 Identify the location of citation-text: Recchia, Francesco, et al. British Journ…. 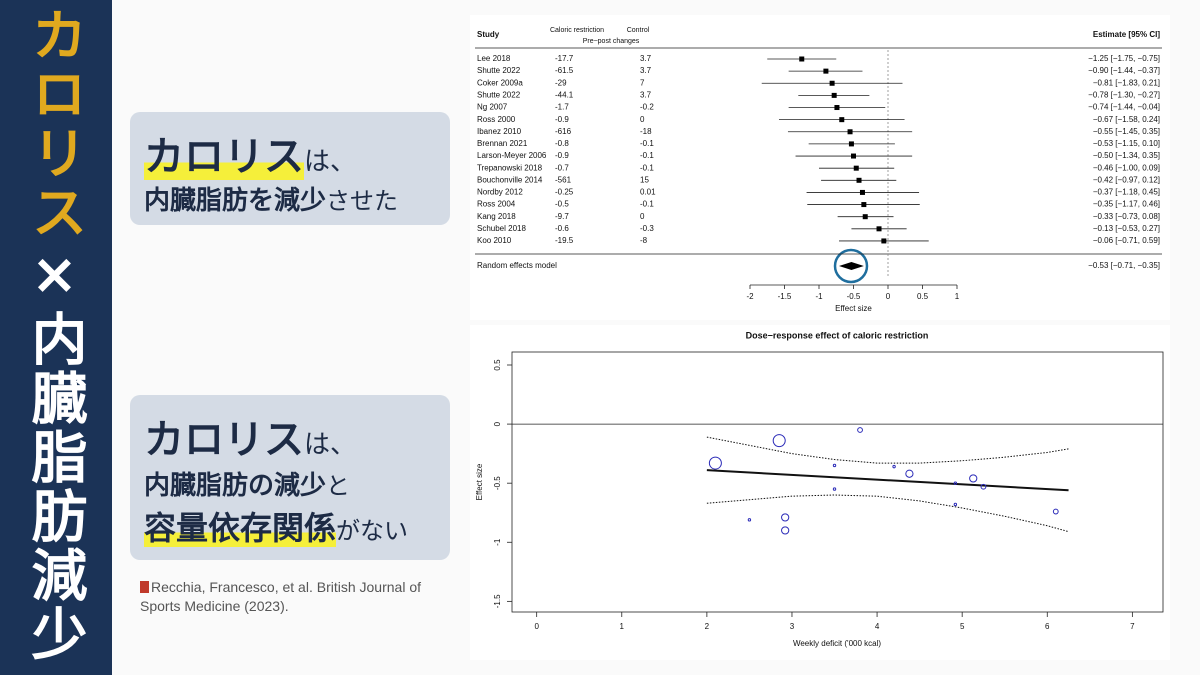
(281, 596).